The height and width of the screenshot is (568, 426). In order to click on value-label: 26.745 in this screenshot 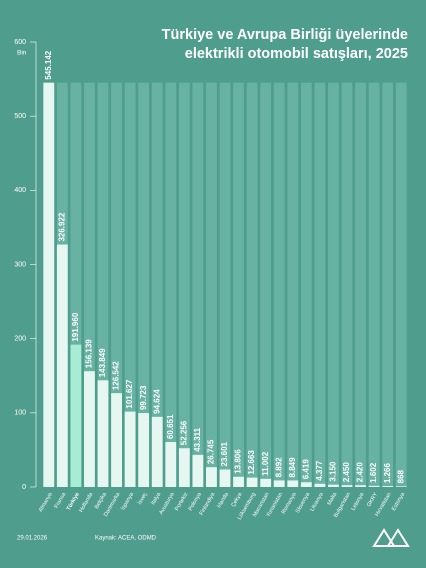, I will do `click(211, 451)`.